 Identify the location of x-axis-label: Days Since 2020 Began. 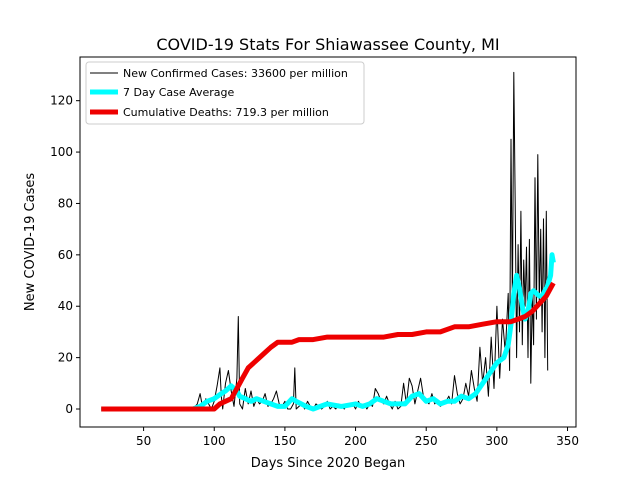
(328, 463).